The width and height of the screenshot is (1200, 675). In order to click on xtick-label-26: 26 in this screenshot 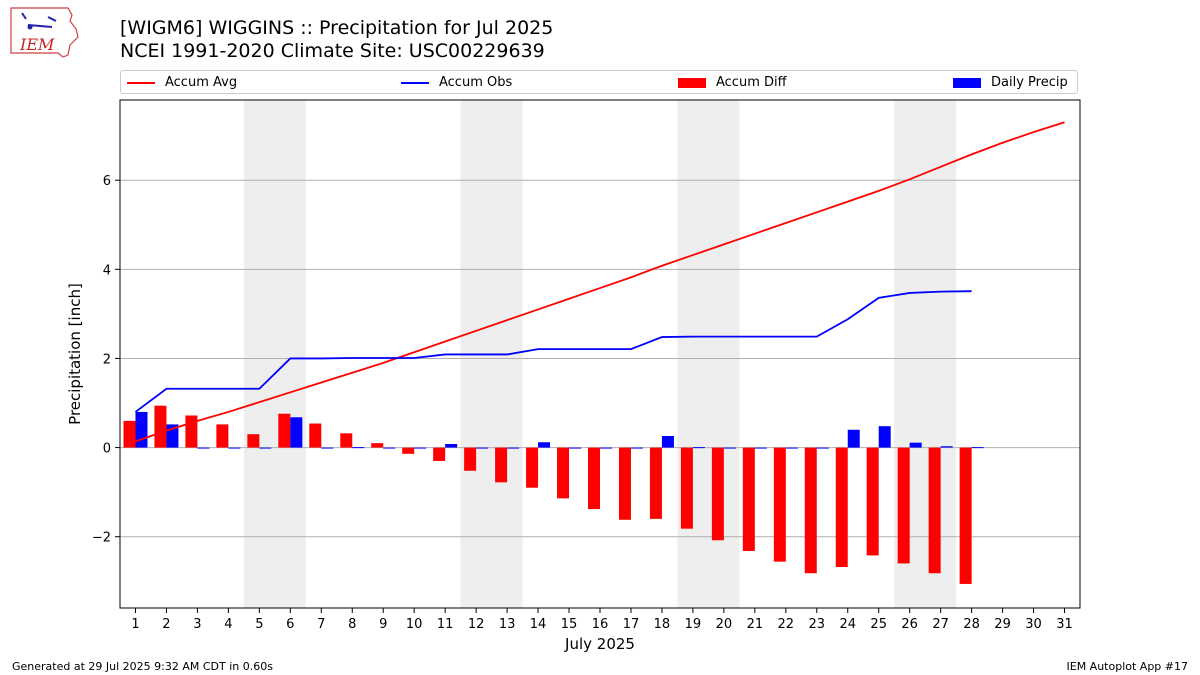, I will do `click(909, 624)`.